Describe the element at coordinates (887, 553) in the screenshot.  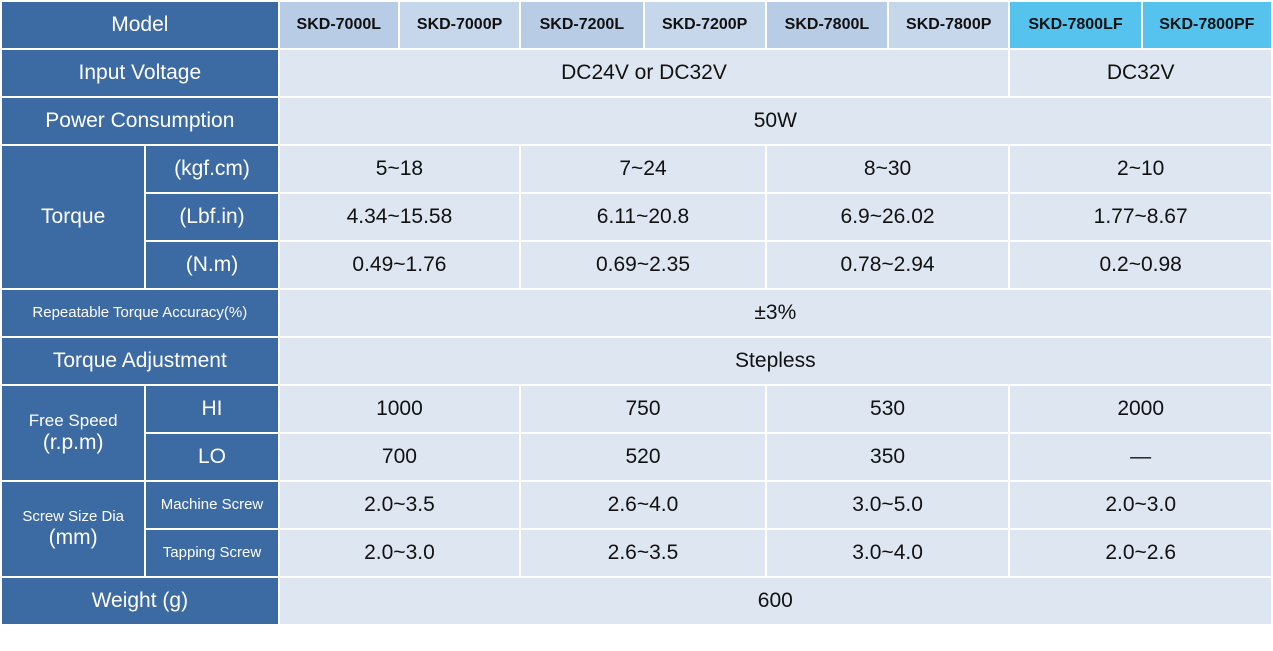
I see `screw-value: 3.0~4.0` at that location.